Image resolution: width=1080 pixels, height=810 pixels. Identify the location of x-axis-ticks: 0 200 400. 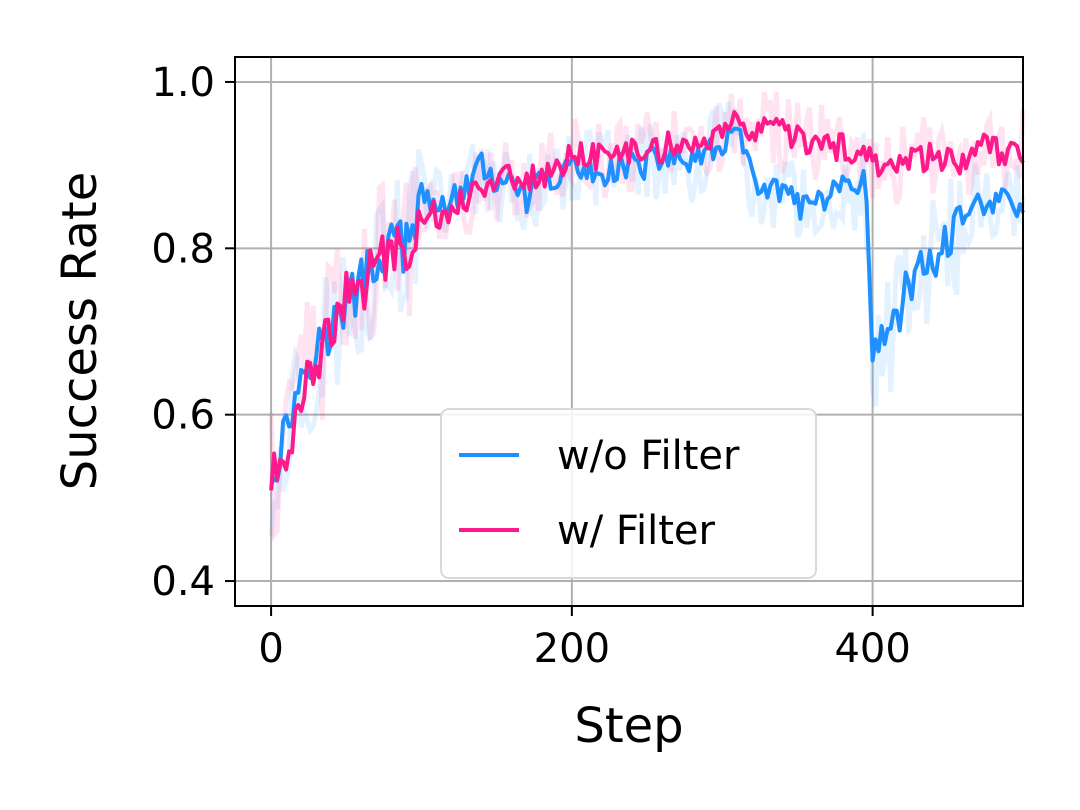
(584, 639).